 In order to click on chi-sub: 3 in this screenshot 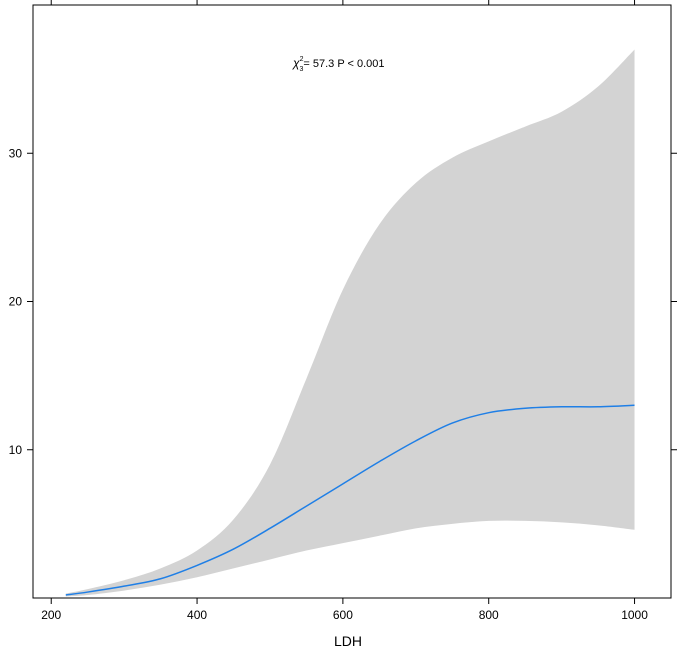, I will do `click(301, 69)`.